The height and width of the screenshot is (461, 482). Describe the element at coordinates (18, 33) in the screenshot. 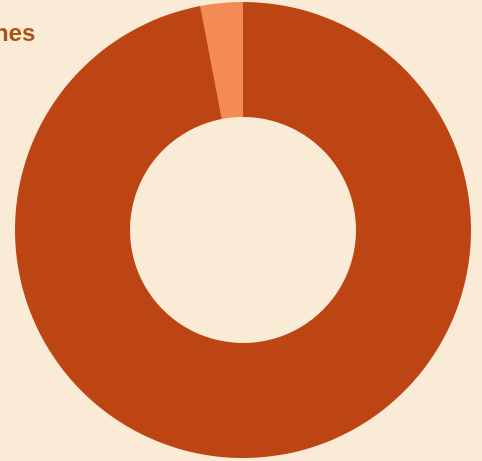

I see `partial-title-text: nes` at that location.